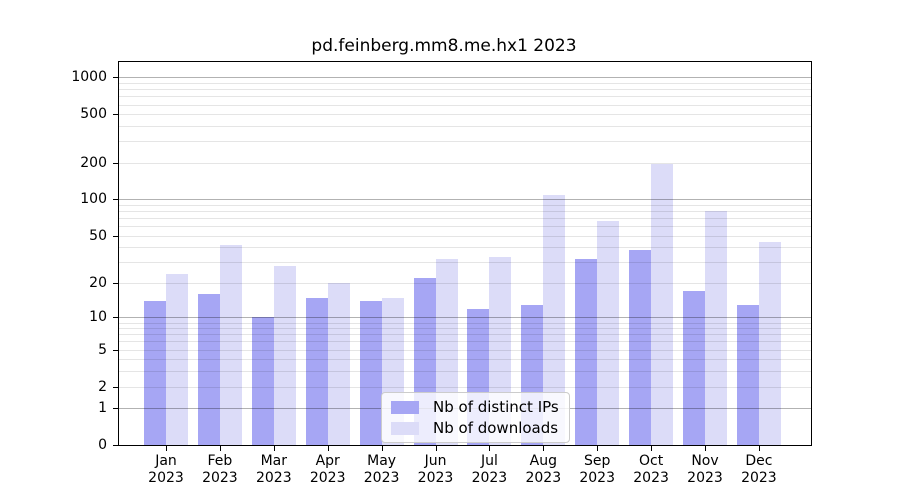  What do you see at coordinates (220, 470) in the screenshot?
I see `x-tick-label: Feb 2023` at bounding box center [220, 470].